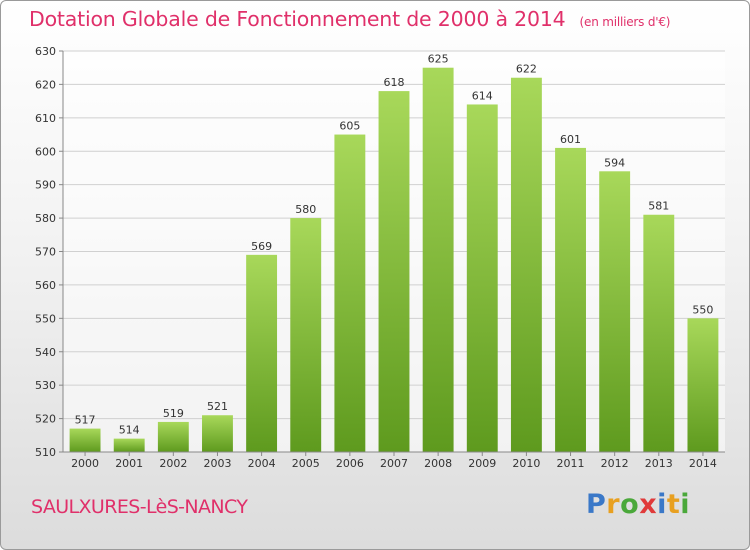 The width and height of the screenshot is (750, 550). I want to click on bar-value-label: 622, so click(526, 69).